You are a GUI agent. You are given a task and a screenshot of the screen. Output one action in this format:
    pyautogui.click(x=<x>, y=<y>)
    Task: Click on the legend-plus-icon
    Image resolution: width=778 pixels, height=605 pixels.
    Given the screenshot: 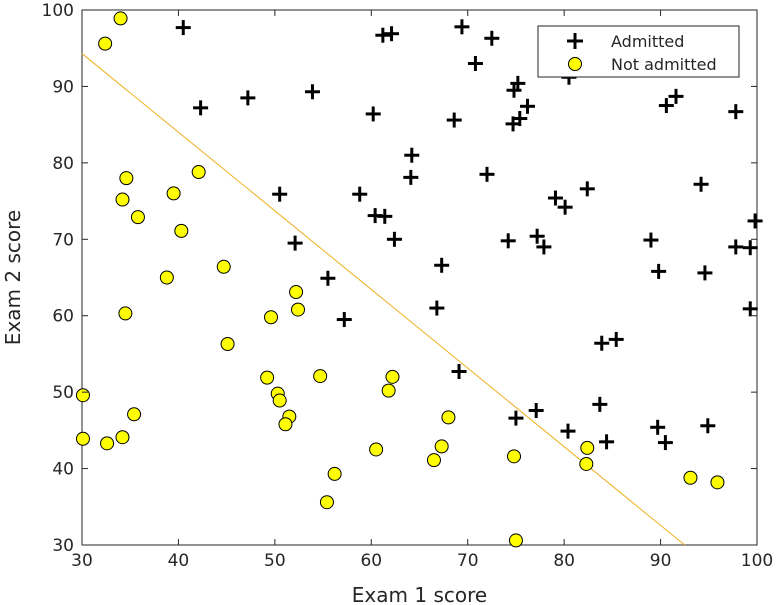 What is the action you would take?
    pyautogui.click(x=575, y=41)
    